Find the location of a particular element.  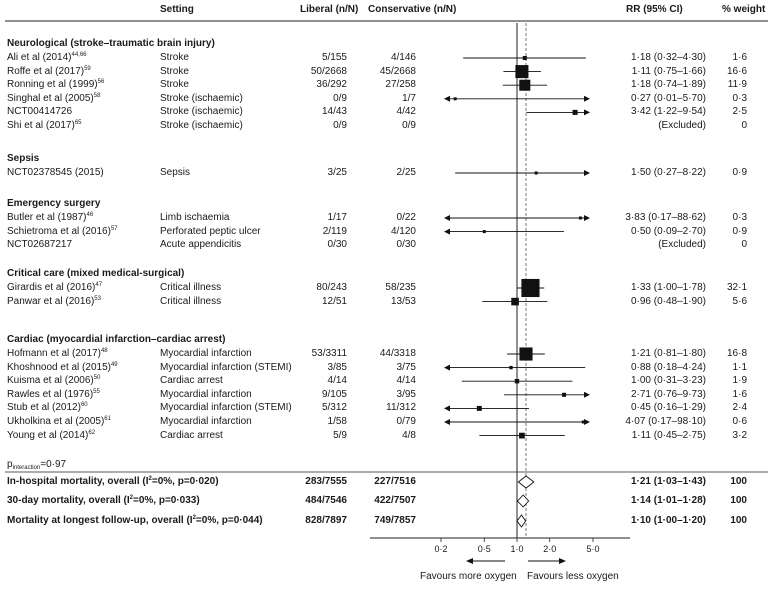

rr-ci: 1·18 (0·74–1·89) is located at coordinates (668, 85).